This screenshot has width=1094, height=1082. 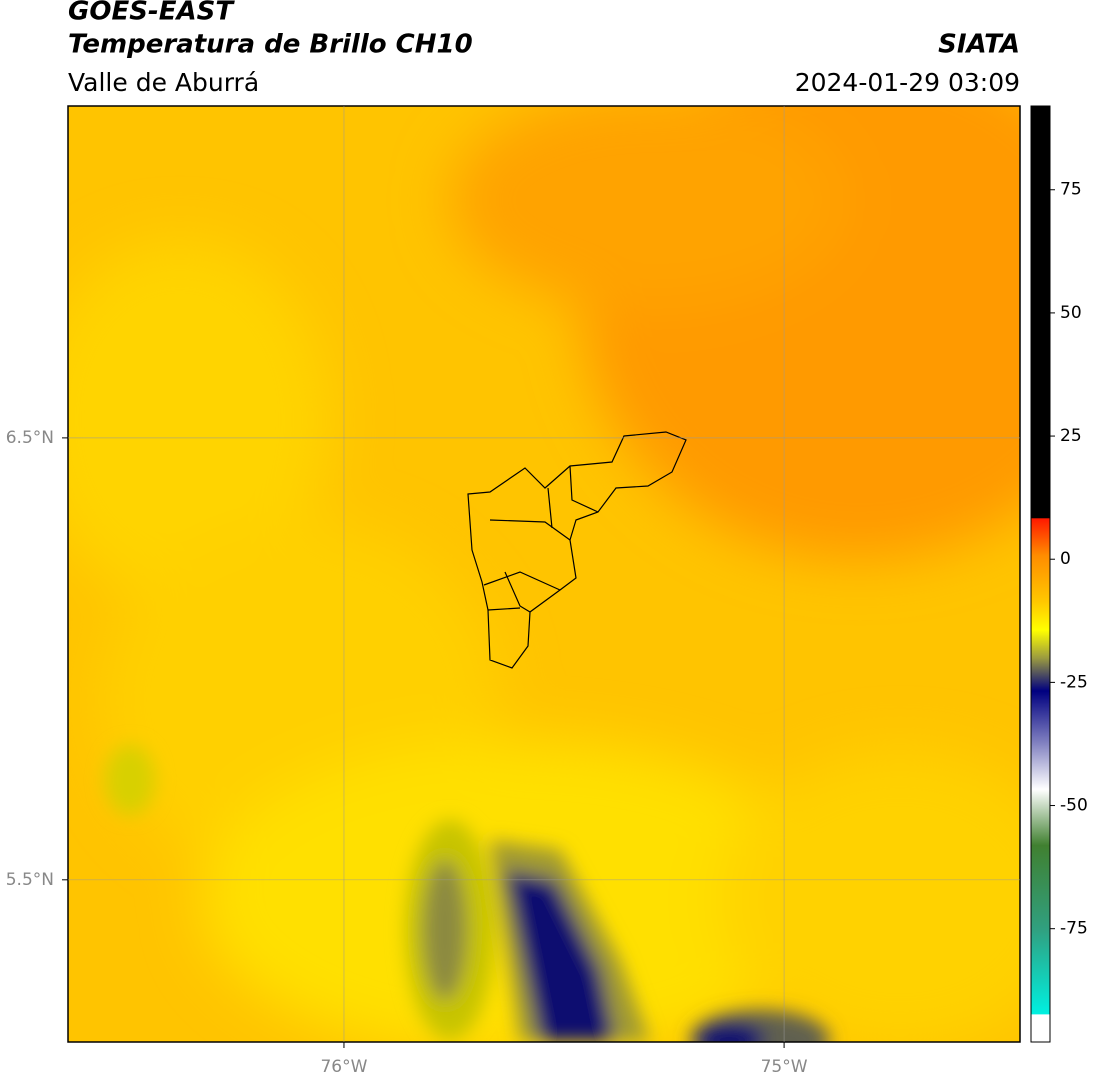 I want to click on colorbar-tick-label: -75, so click(x=1074, y=929).